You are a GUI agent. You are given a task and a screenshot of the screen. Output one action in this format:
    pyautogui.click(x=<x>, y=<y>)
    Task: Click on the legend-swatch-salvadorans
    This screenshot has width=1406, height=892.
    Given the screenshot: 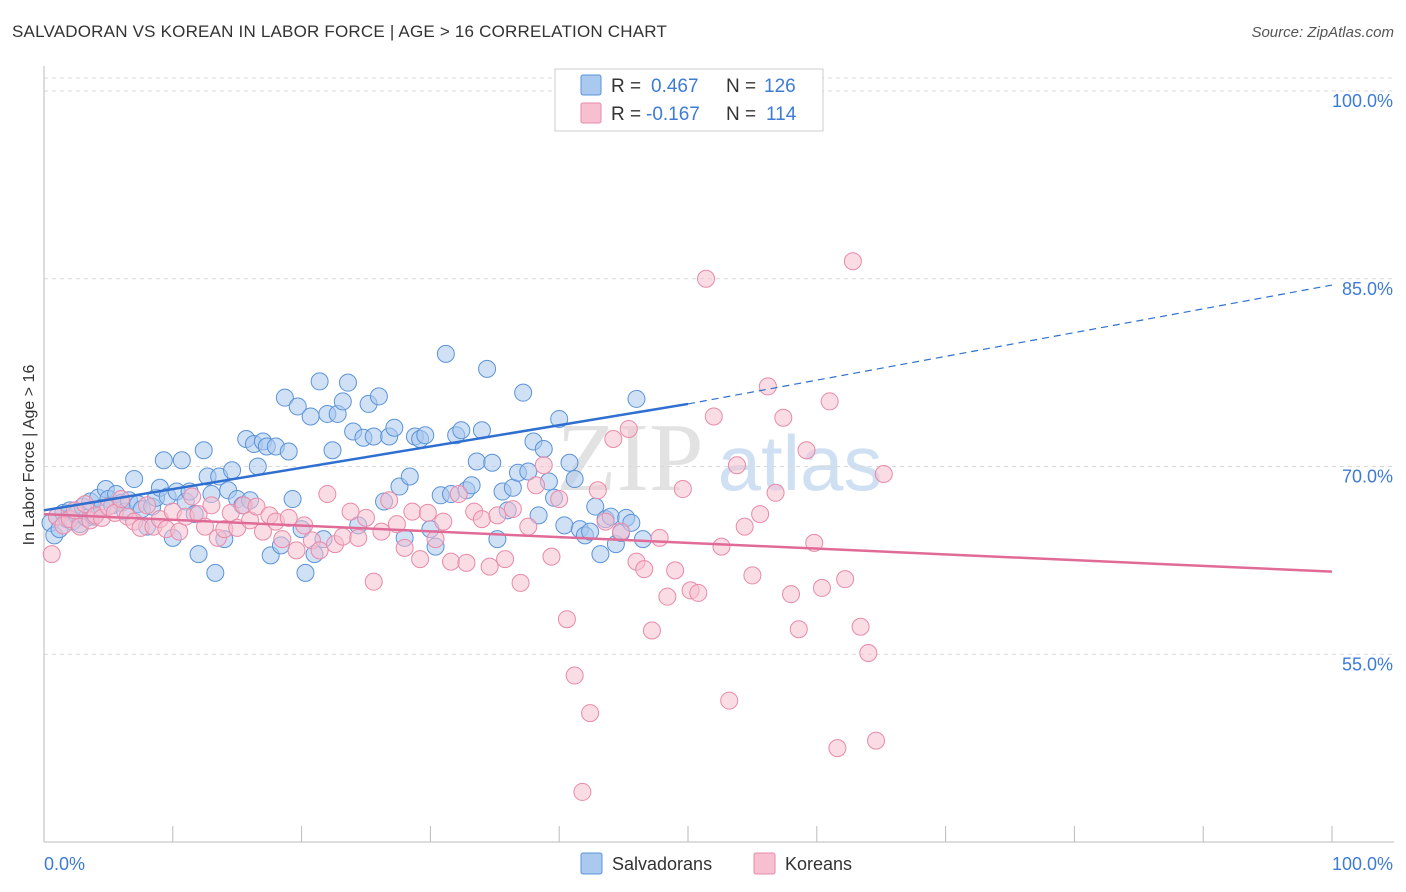 What is the action you would take?
    pyautogui.click(x=591, y=863)
    